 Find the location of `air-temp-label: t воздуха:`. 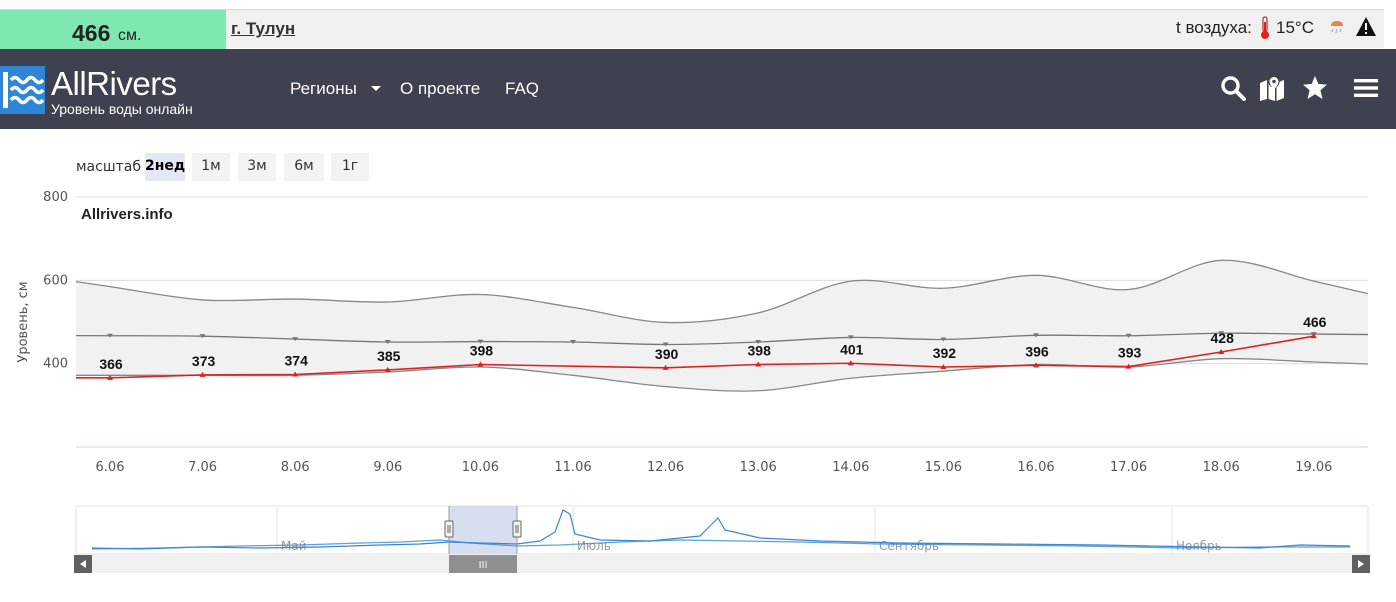

air-temp-label: t воздуха: is located at coordinates (1214, 27).